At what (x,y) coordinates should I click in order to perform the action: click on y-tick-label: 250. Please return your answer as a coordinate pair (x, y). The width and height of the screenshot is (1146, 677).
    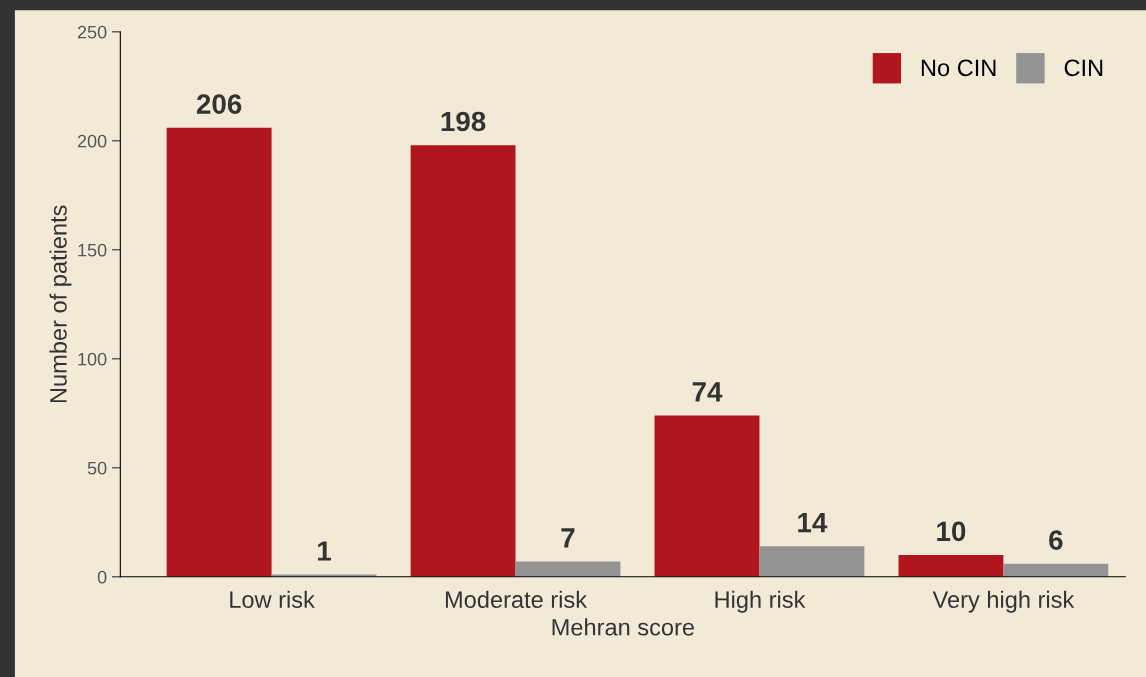
    Looking at the image, I should click on (92, 32).